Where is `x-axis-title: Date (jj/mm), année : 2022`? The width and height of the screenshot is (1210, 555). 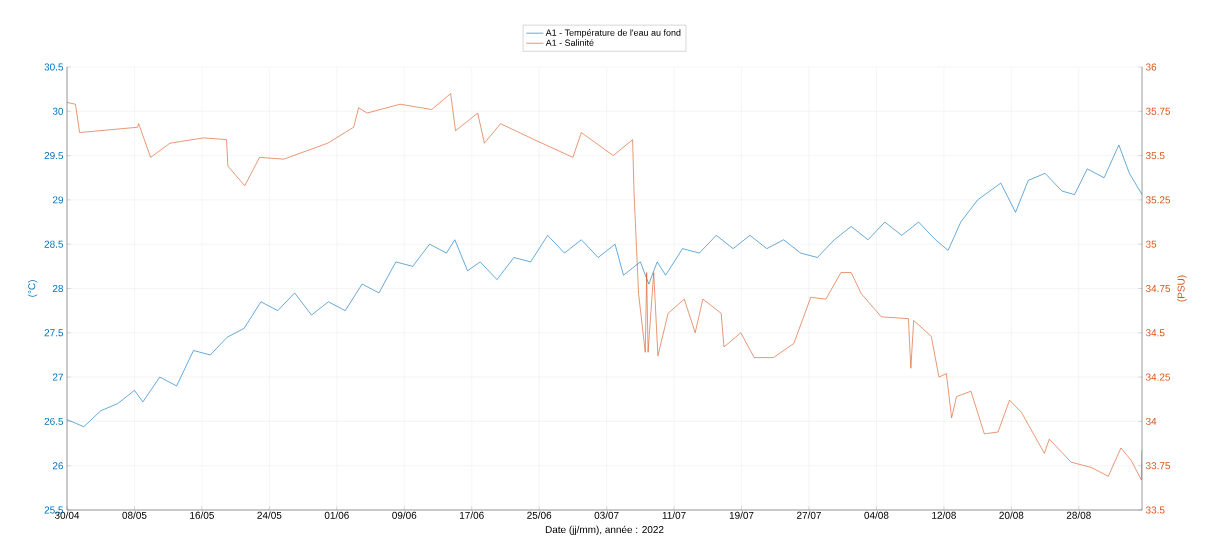 x-axis-title: Date (jj/mm), année : 2022 is located at coordinates (604, 530).